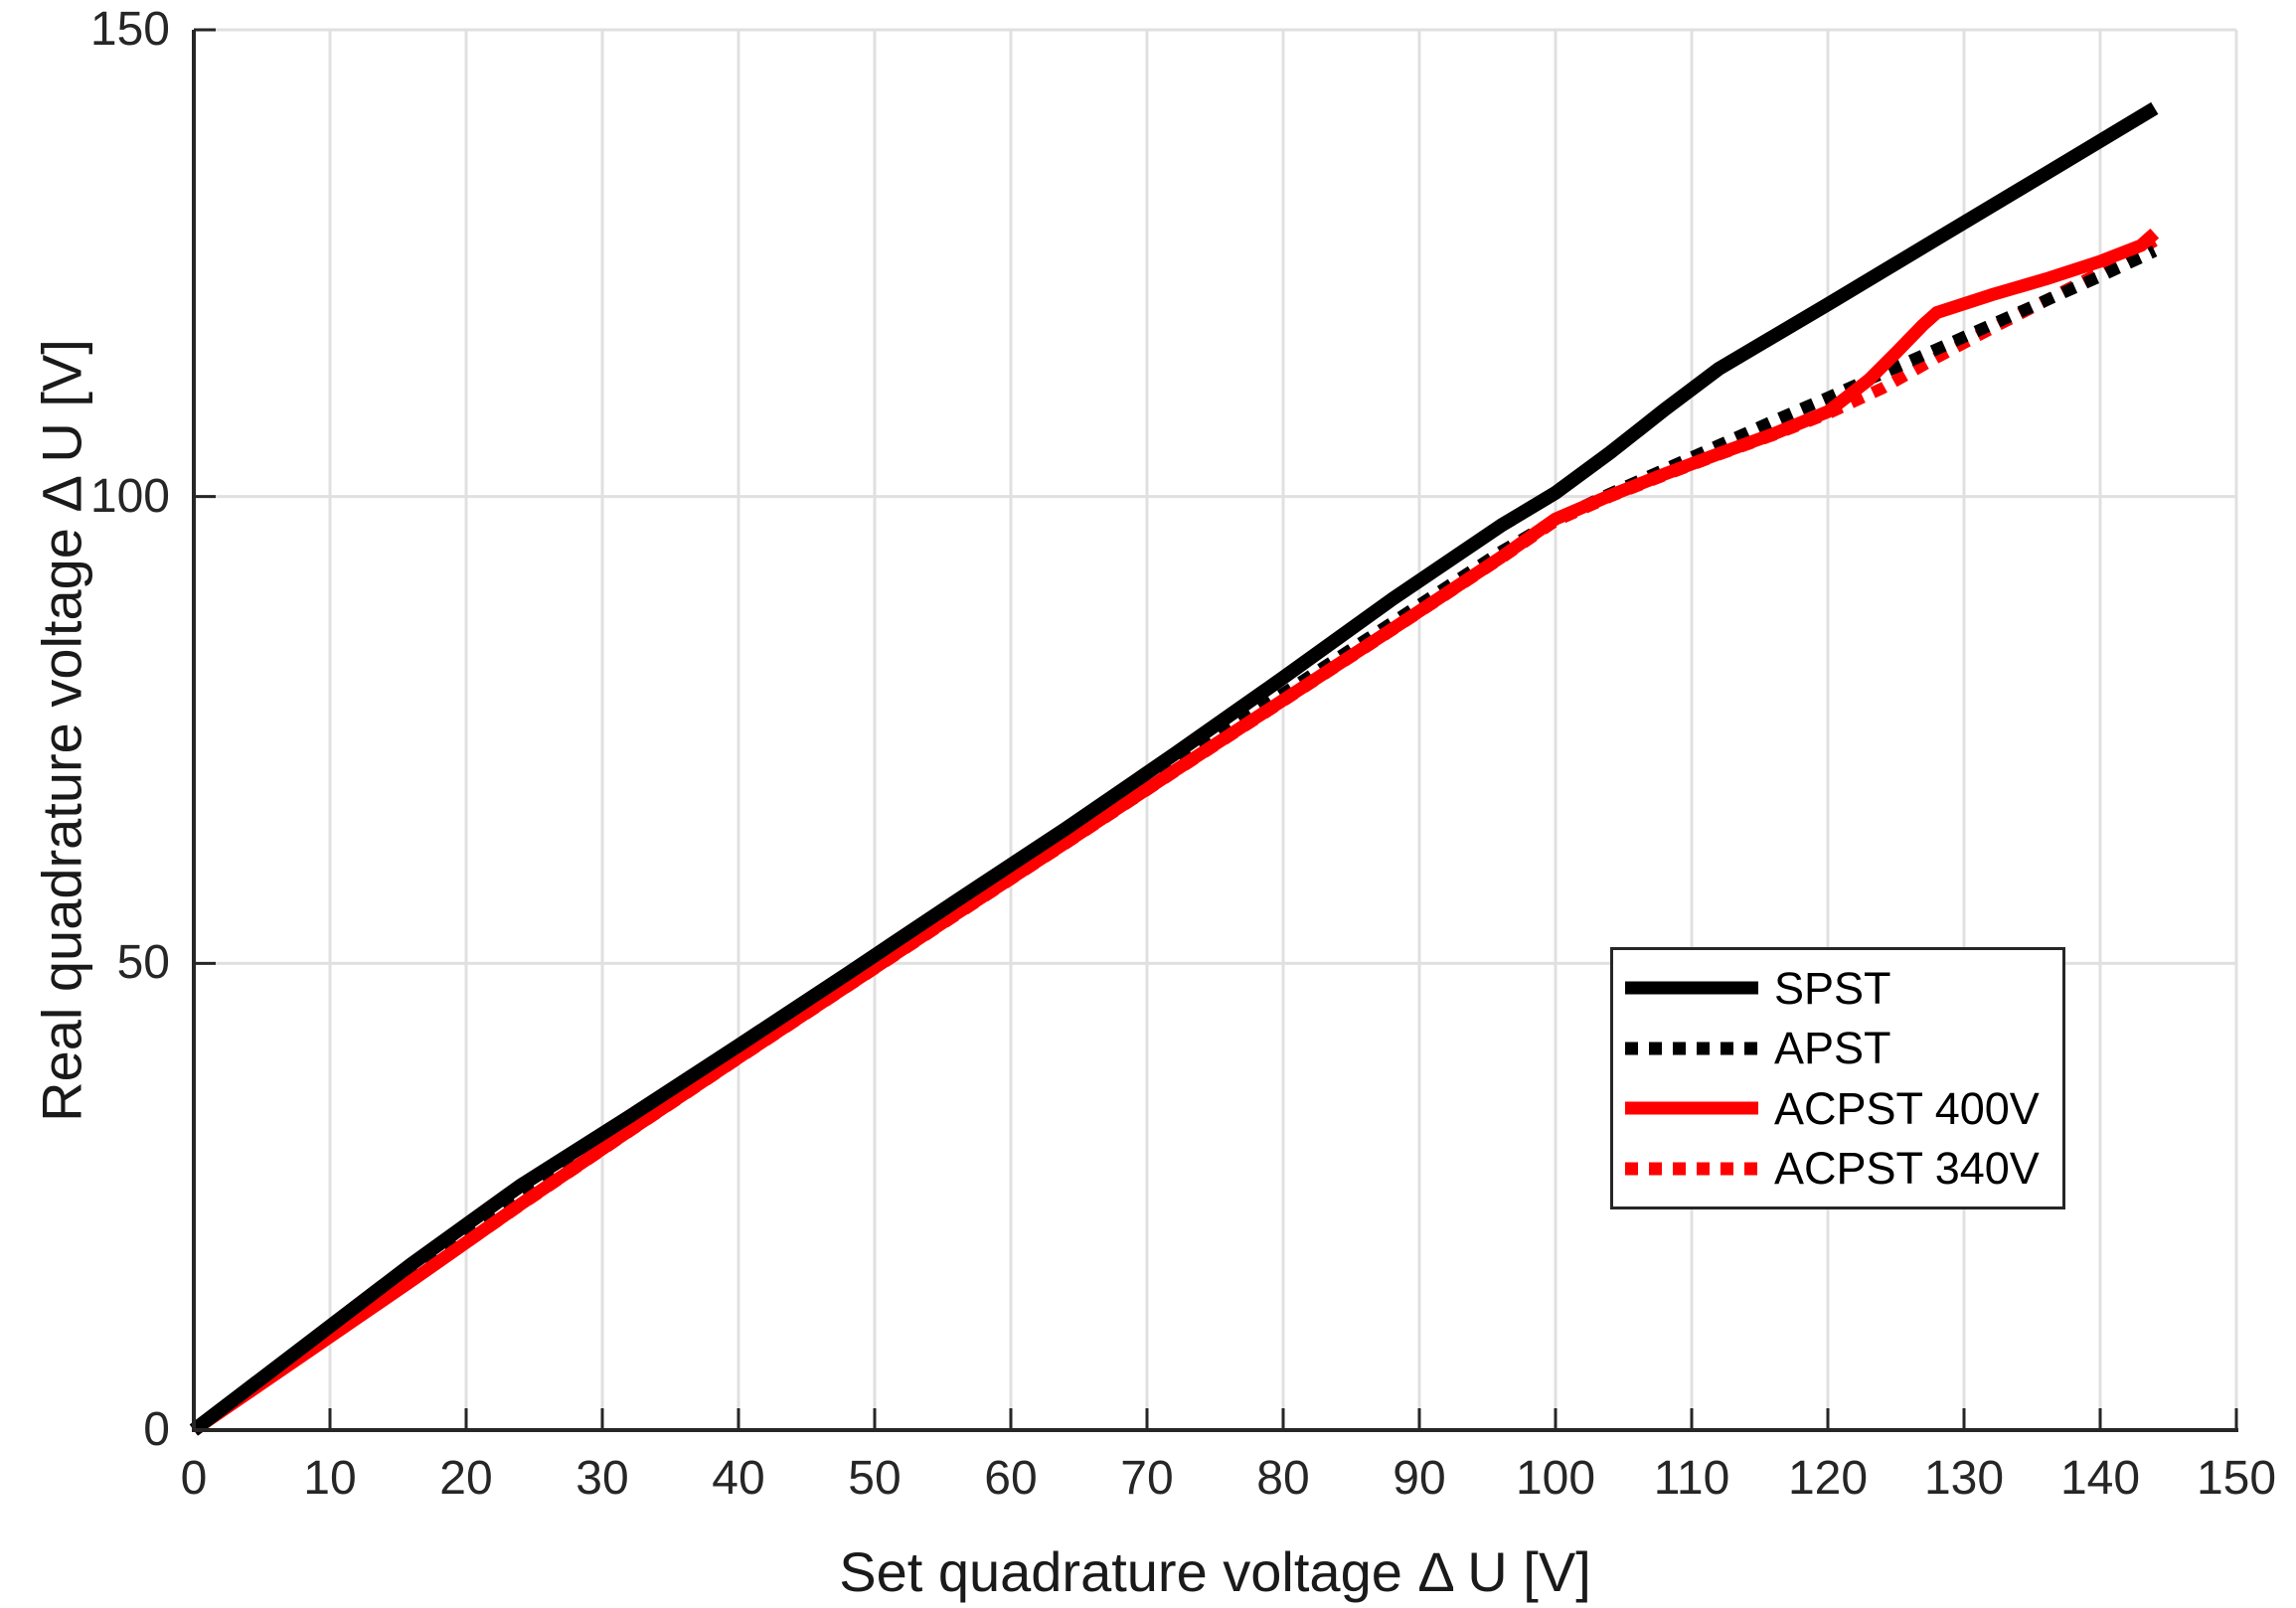 Image resolution: width=2296 pixels, height=1608 pixels. I want to click on x-axis-title: Set quadrature voltage Δ U [V], so click(1215, 1572).